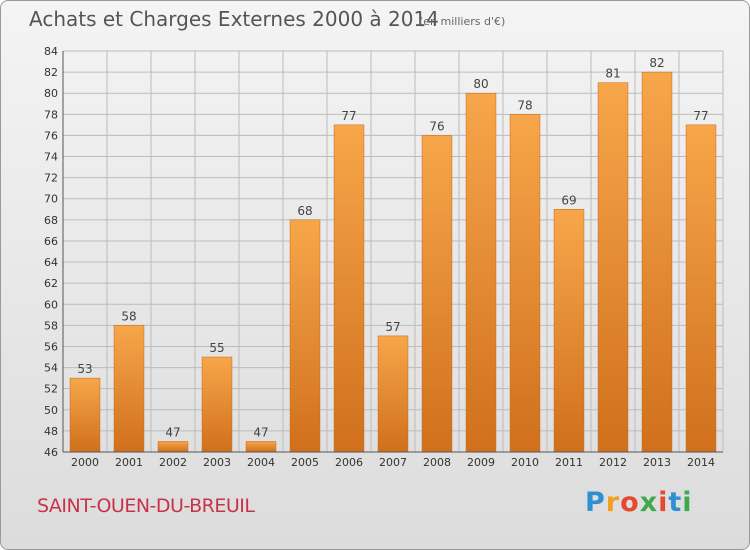 Image resolution: width=750 pixels, height=550 pixels. I want to click on logo-letter: t, so click(675, 502).